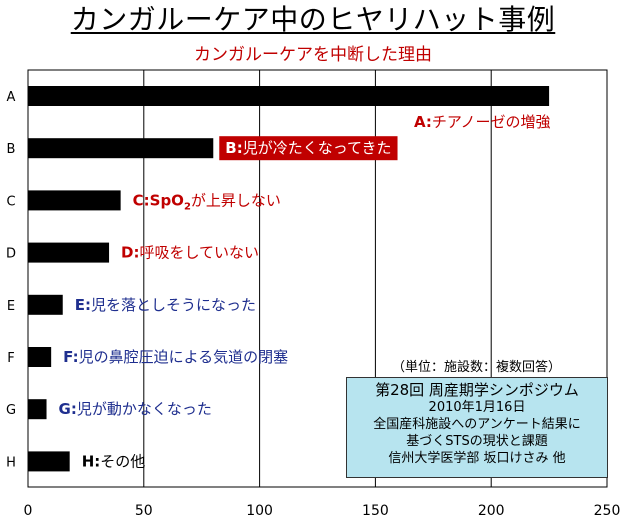 The width and height of the screenshot is (626, 527). What do you see at coordinates (11, 149) in the screenshot?
I see `y-tick-label: B` at bounding box center [11, 149].